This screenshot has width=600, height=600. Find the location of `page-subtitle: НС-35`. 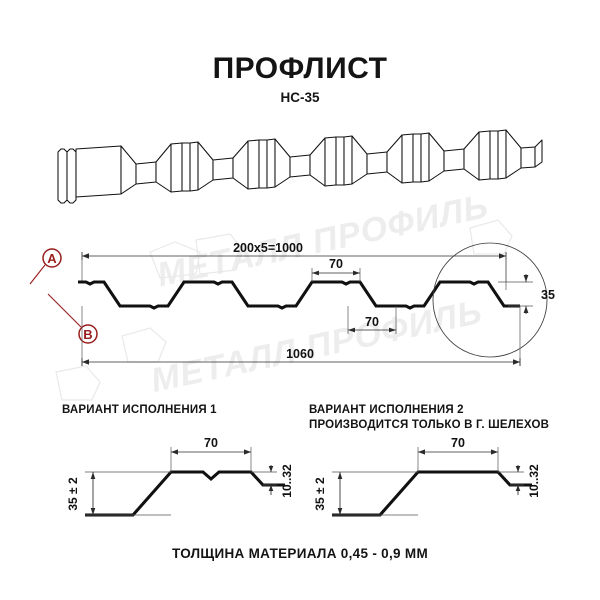

page-subtitle: НС-35 is located at coordinates (300, 97).